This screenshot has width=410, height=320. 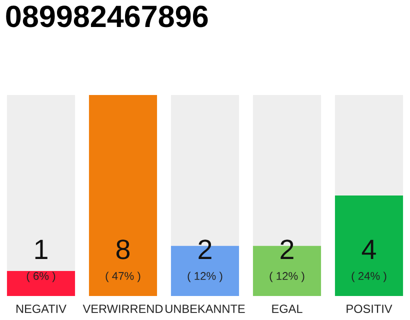 I want to click on data-label: 8, so click(x=123, y=250).